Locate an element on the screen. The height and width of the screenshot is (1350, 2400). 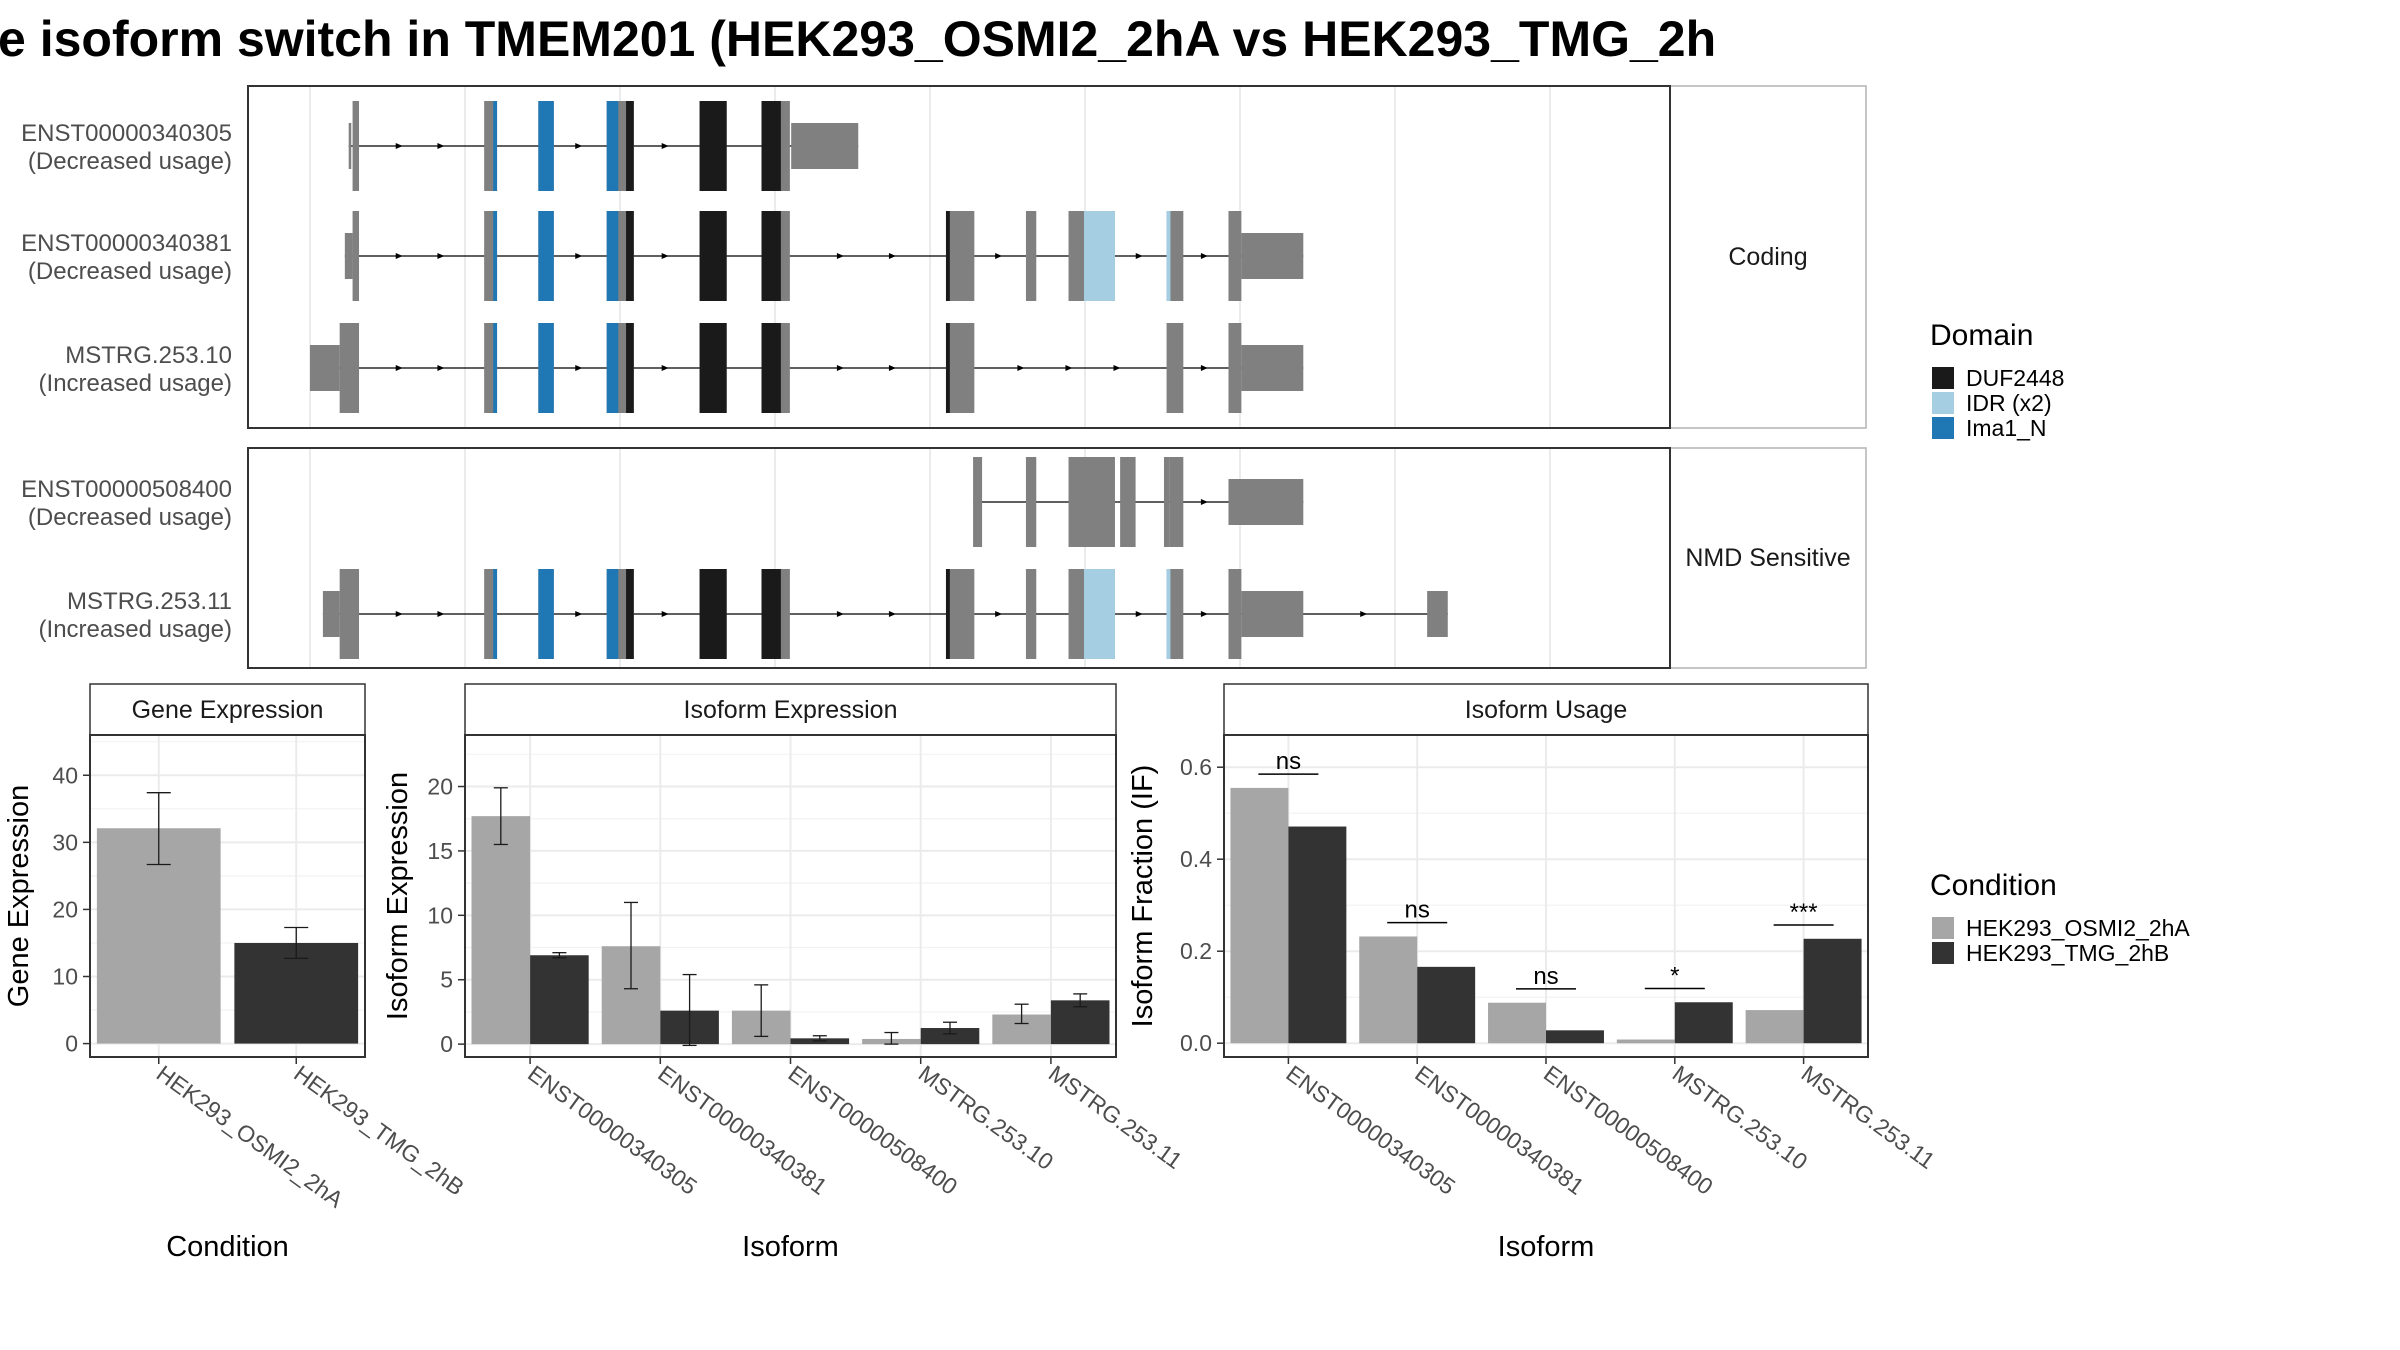
legend-key-idr is located at coordinates (1943, 403).